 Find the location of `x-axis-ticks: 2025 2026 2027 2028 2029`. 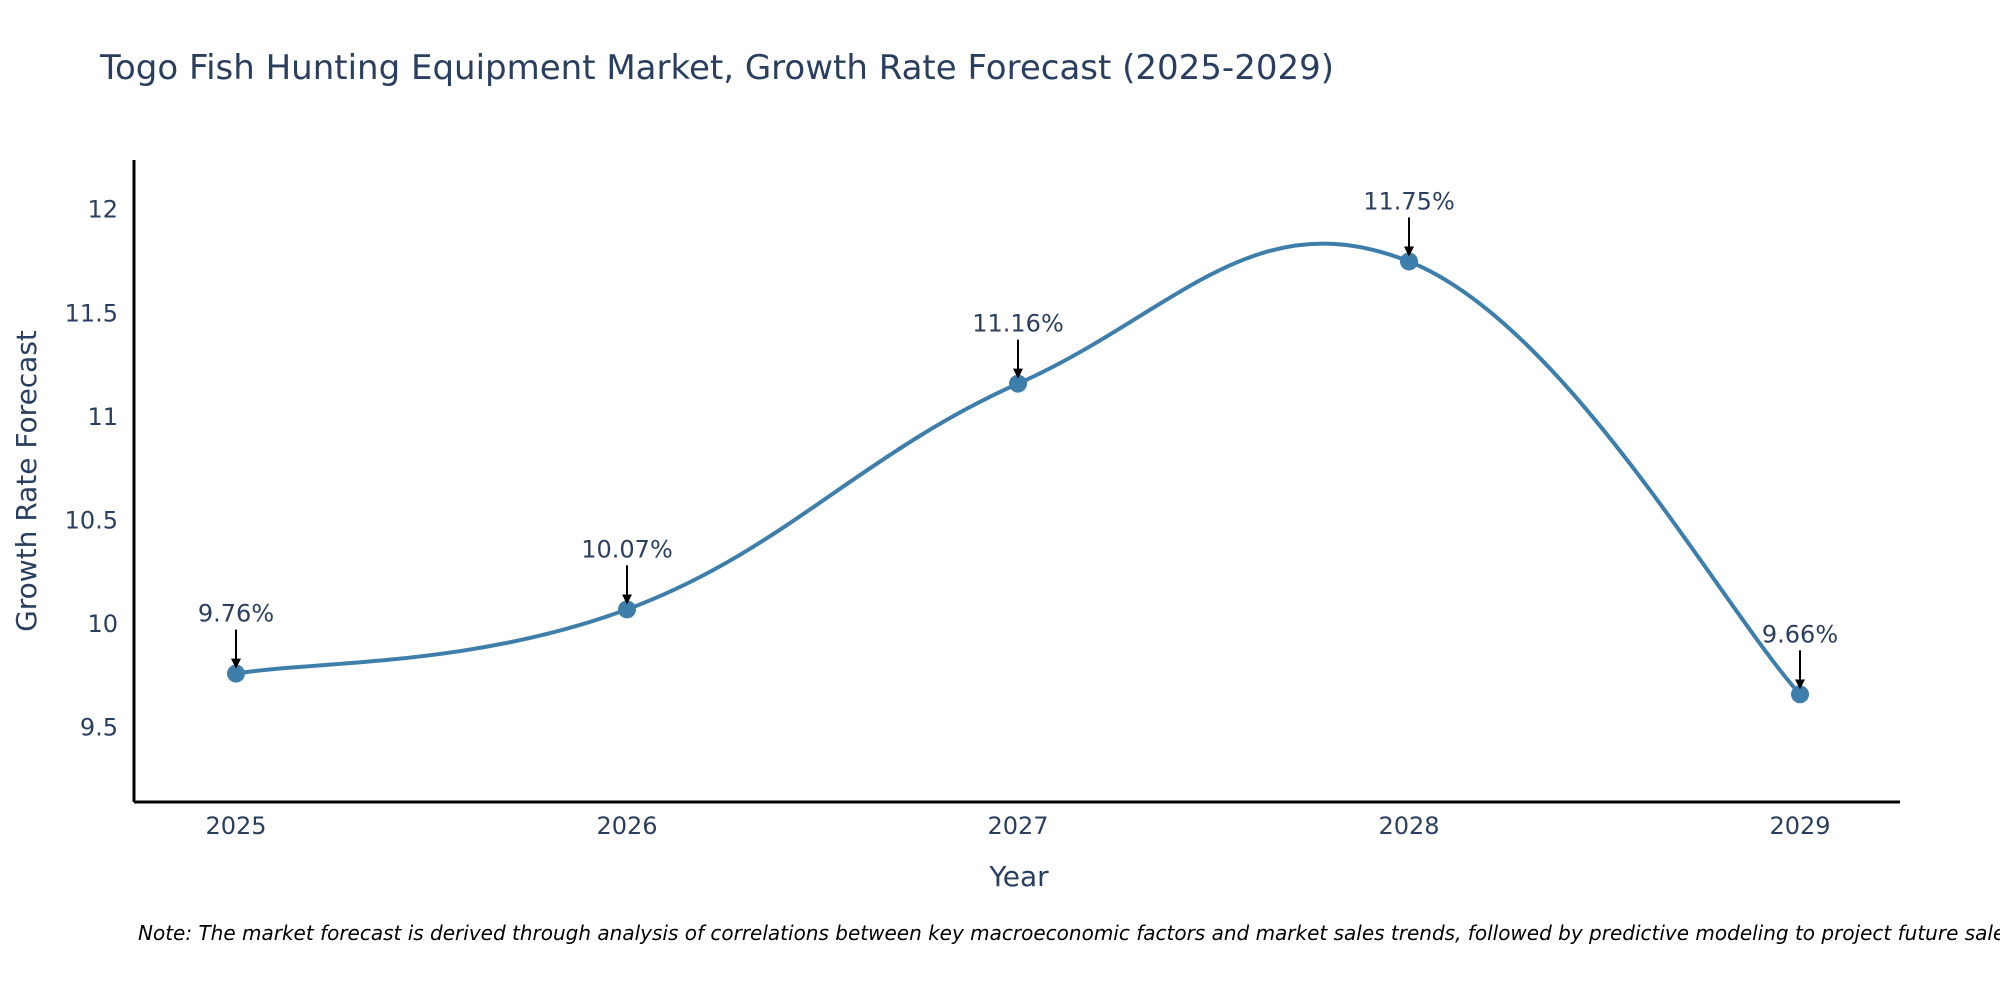

x-axis-ticks: 2025 2026 2027 2028 2029 is located at coordinates (1017, 826).